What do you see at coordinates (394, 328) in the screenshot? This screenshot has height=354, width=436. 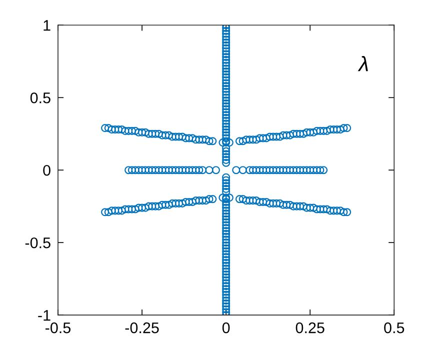 I see `x-tick-label: 0.5` at bounding box center [394, 328].